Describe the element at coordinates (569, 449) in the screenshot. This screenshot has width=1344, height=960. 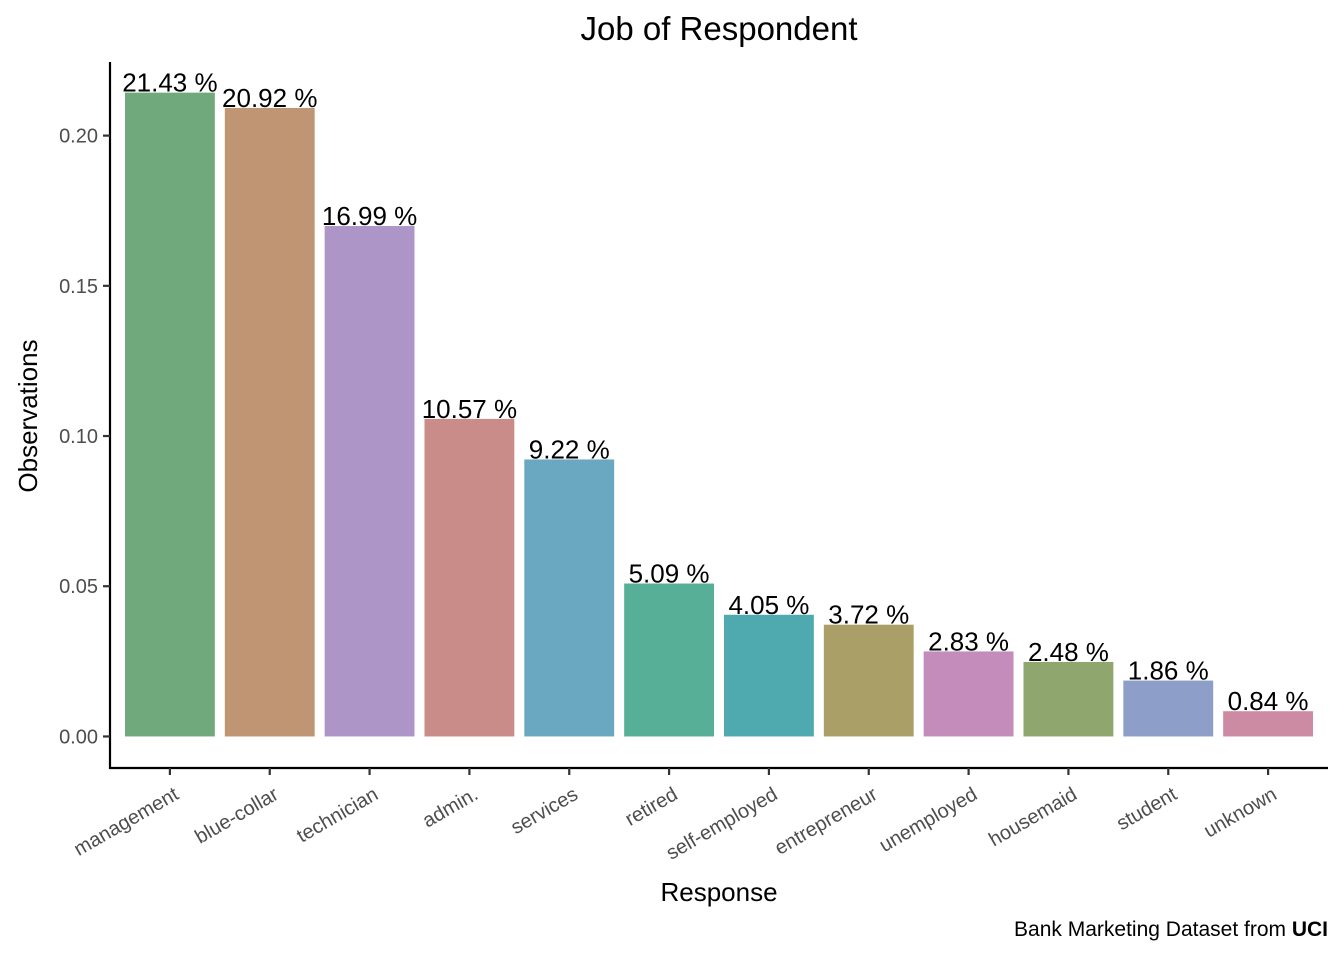
I see `data-label: 9.22 %` at that location.